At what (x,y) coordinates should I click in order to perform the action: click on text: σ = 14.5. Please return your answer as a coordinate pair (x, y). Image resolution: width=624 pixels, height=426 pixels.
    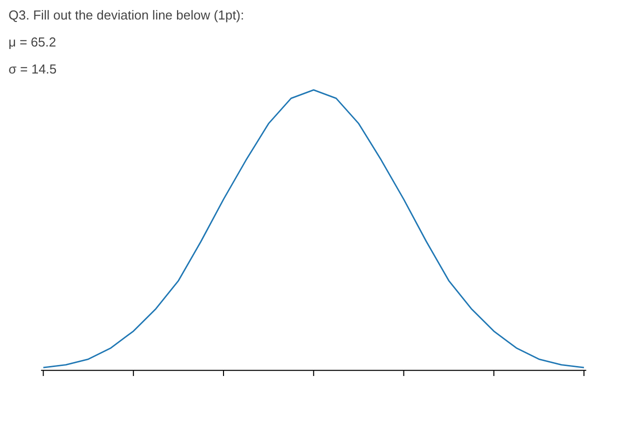
    Looking at the image, I should click on (32, 69).